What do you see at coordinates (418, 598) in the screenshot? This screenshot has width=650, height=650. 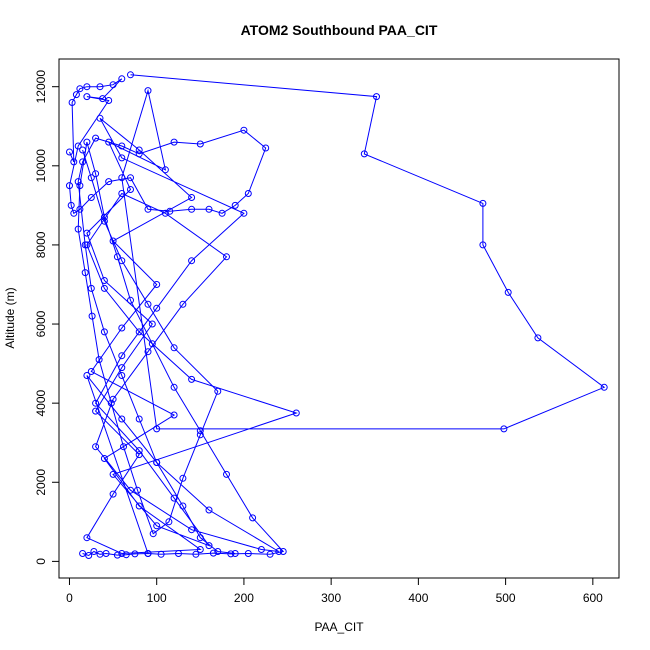 I see `x-tick-label: 400` at bounding box center [418, 598].